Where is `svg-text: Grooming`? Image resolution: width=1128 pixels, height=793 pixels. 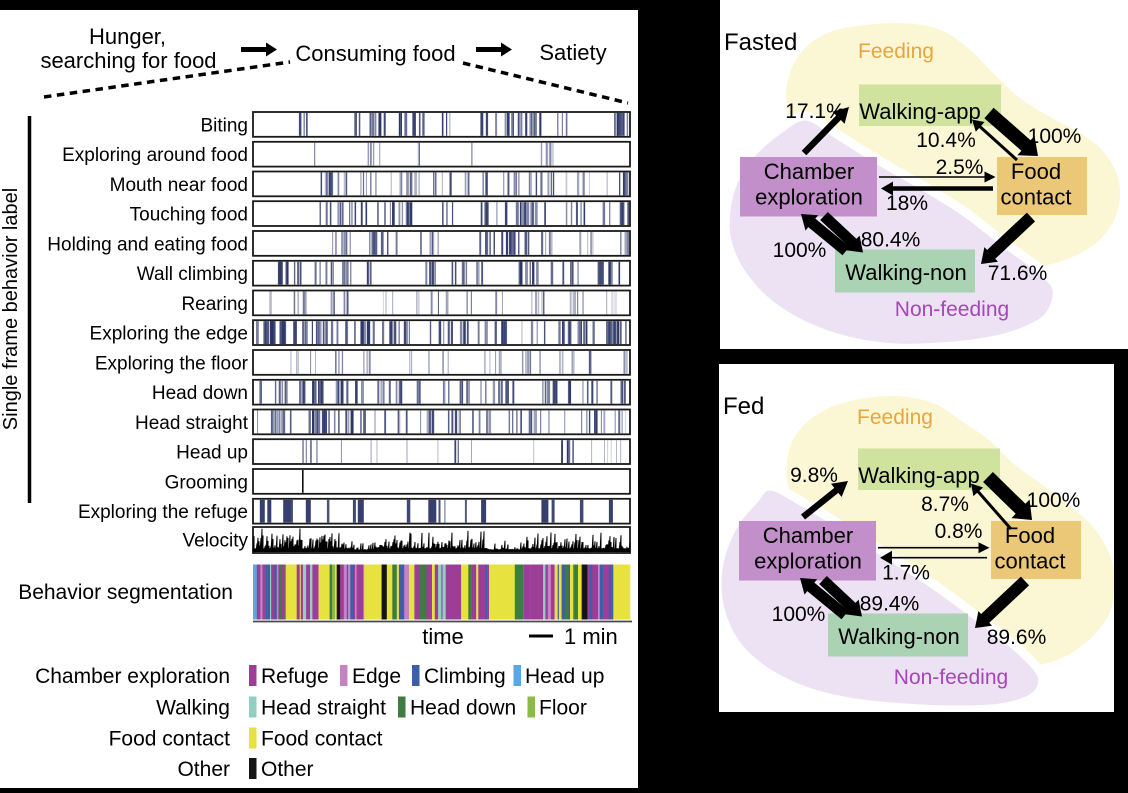
svg-text: Grooming is located at coordinates (206, 482).